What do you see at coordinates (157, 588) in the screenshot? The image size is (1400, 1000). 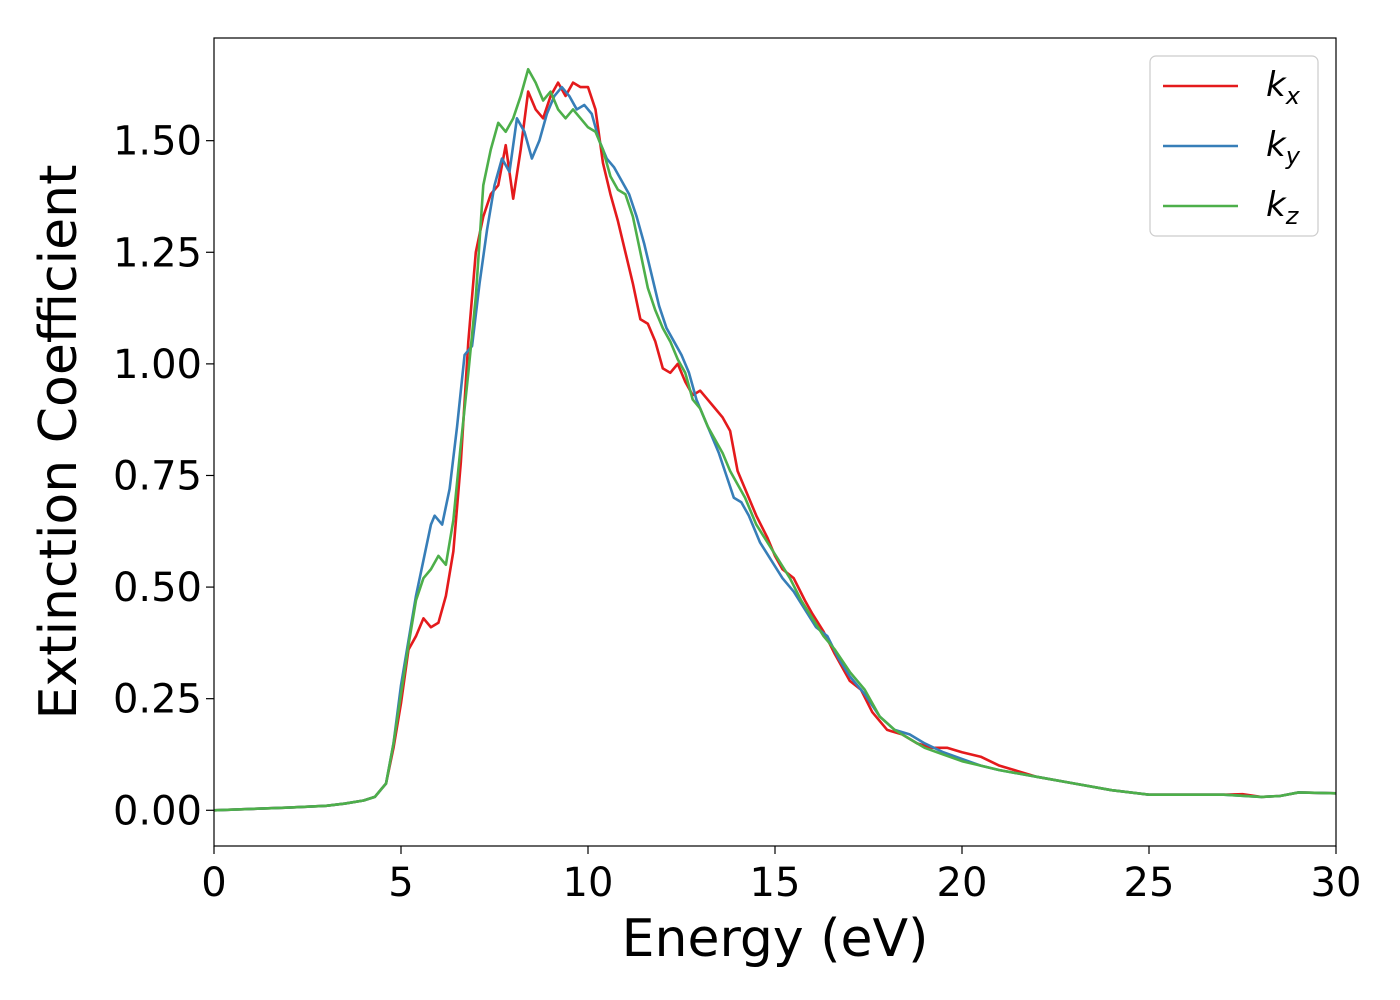 I see `y-tick-label: 0.50` at bounding box center [157, 588].